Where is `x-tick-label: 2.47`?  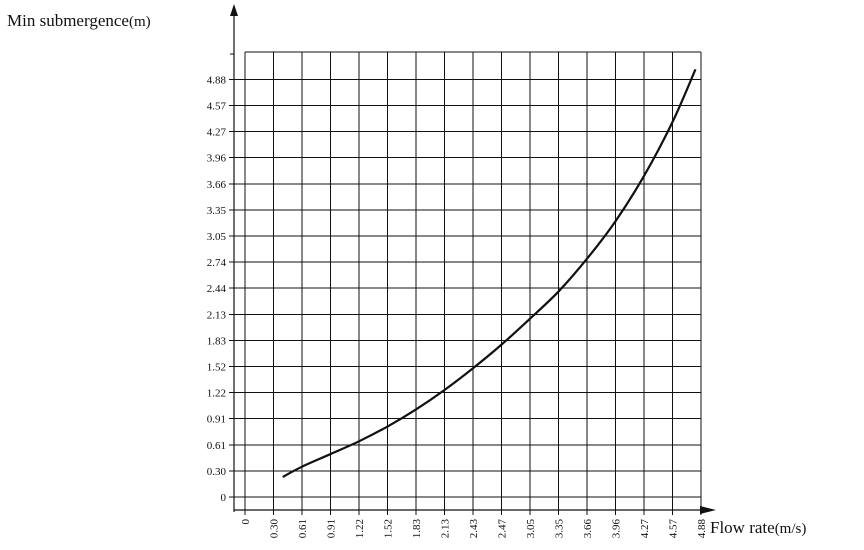 x-tick-label: 2.47 is located at coordinates (503, 529).